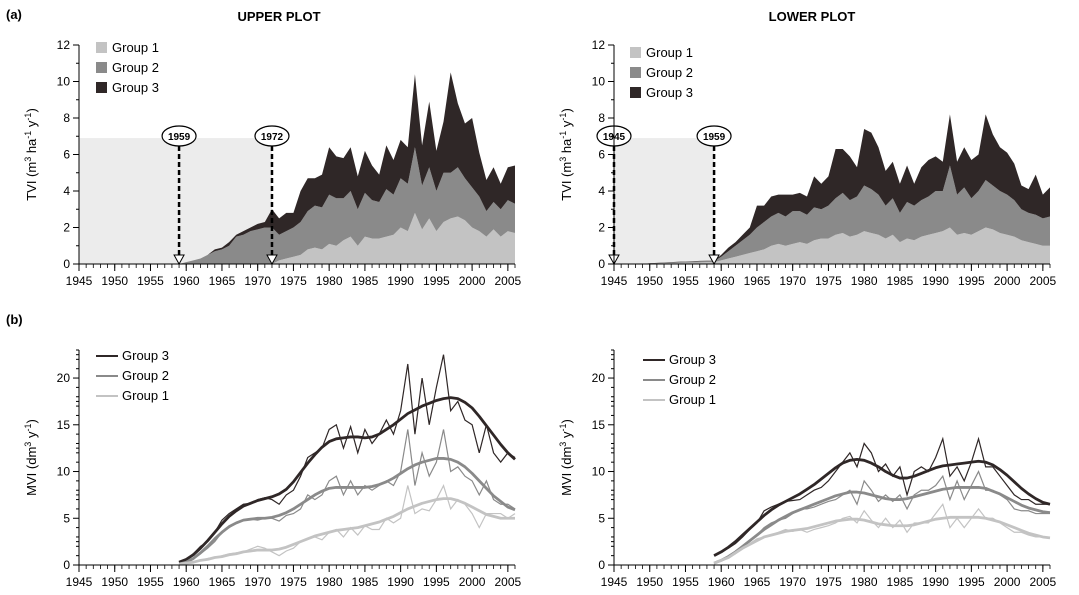 The image size is (1079, 595). What do you see at coordinates (14, 319) in the screenshot?
I see `panel-label-b: (b)` at bounding box center [14, 319].